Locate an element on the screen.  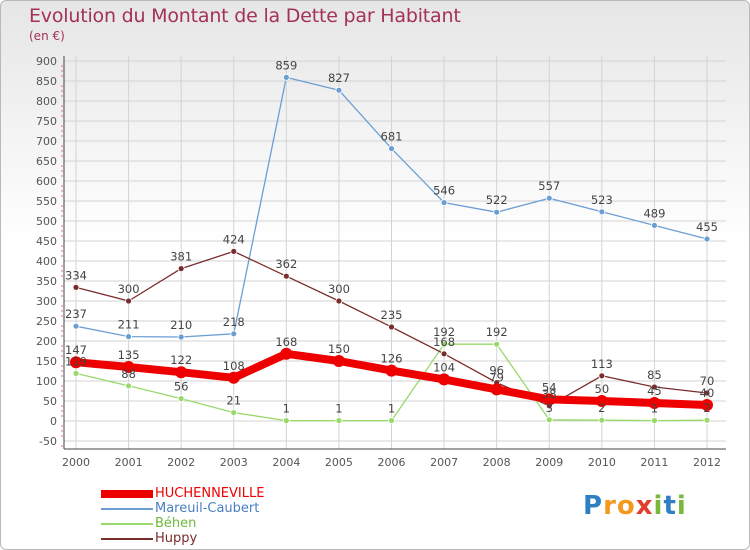
data-label: 135 is located at coordinates (129, 355).